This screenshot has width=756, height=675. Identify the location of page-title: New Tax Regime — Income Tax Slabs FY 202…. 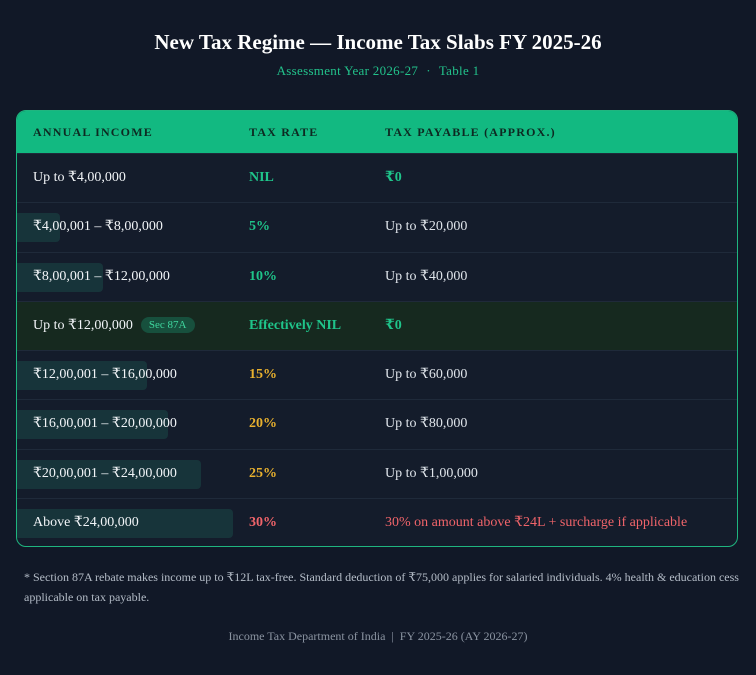
(378, 42).